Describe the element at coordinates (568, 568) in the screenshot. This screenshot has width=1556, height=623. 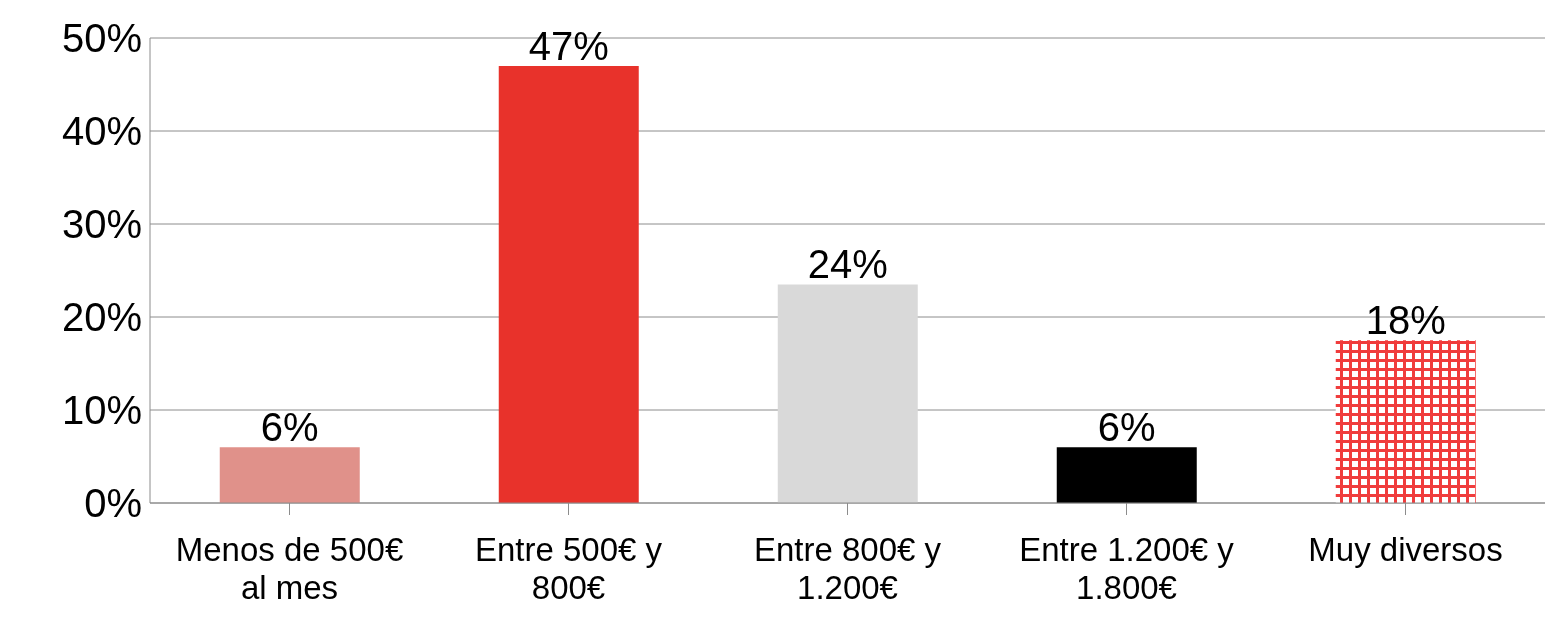
I see `x-tick-label: Entre 500€ y 800€` at that location.